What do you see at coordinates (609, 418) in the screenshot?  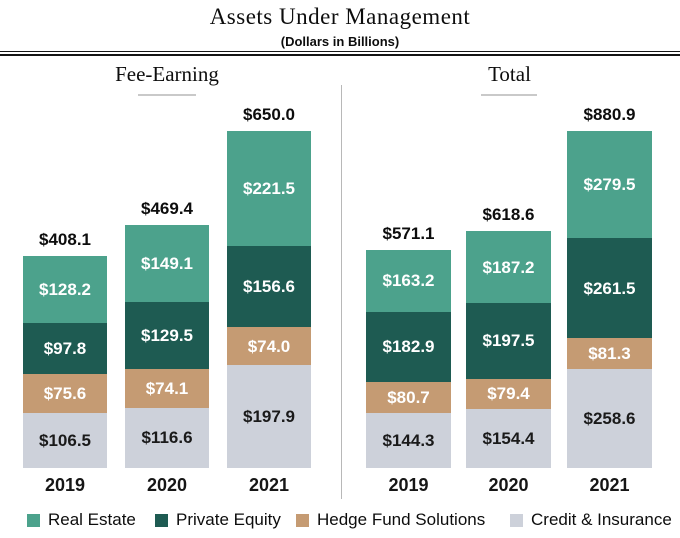 I see `segment-credit-insurance: $258.6` at bounding box center [609, 418].